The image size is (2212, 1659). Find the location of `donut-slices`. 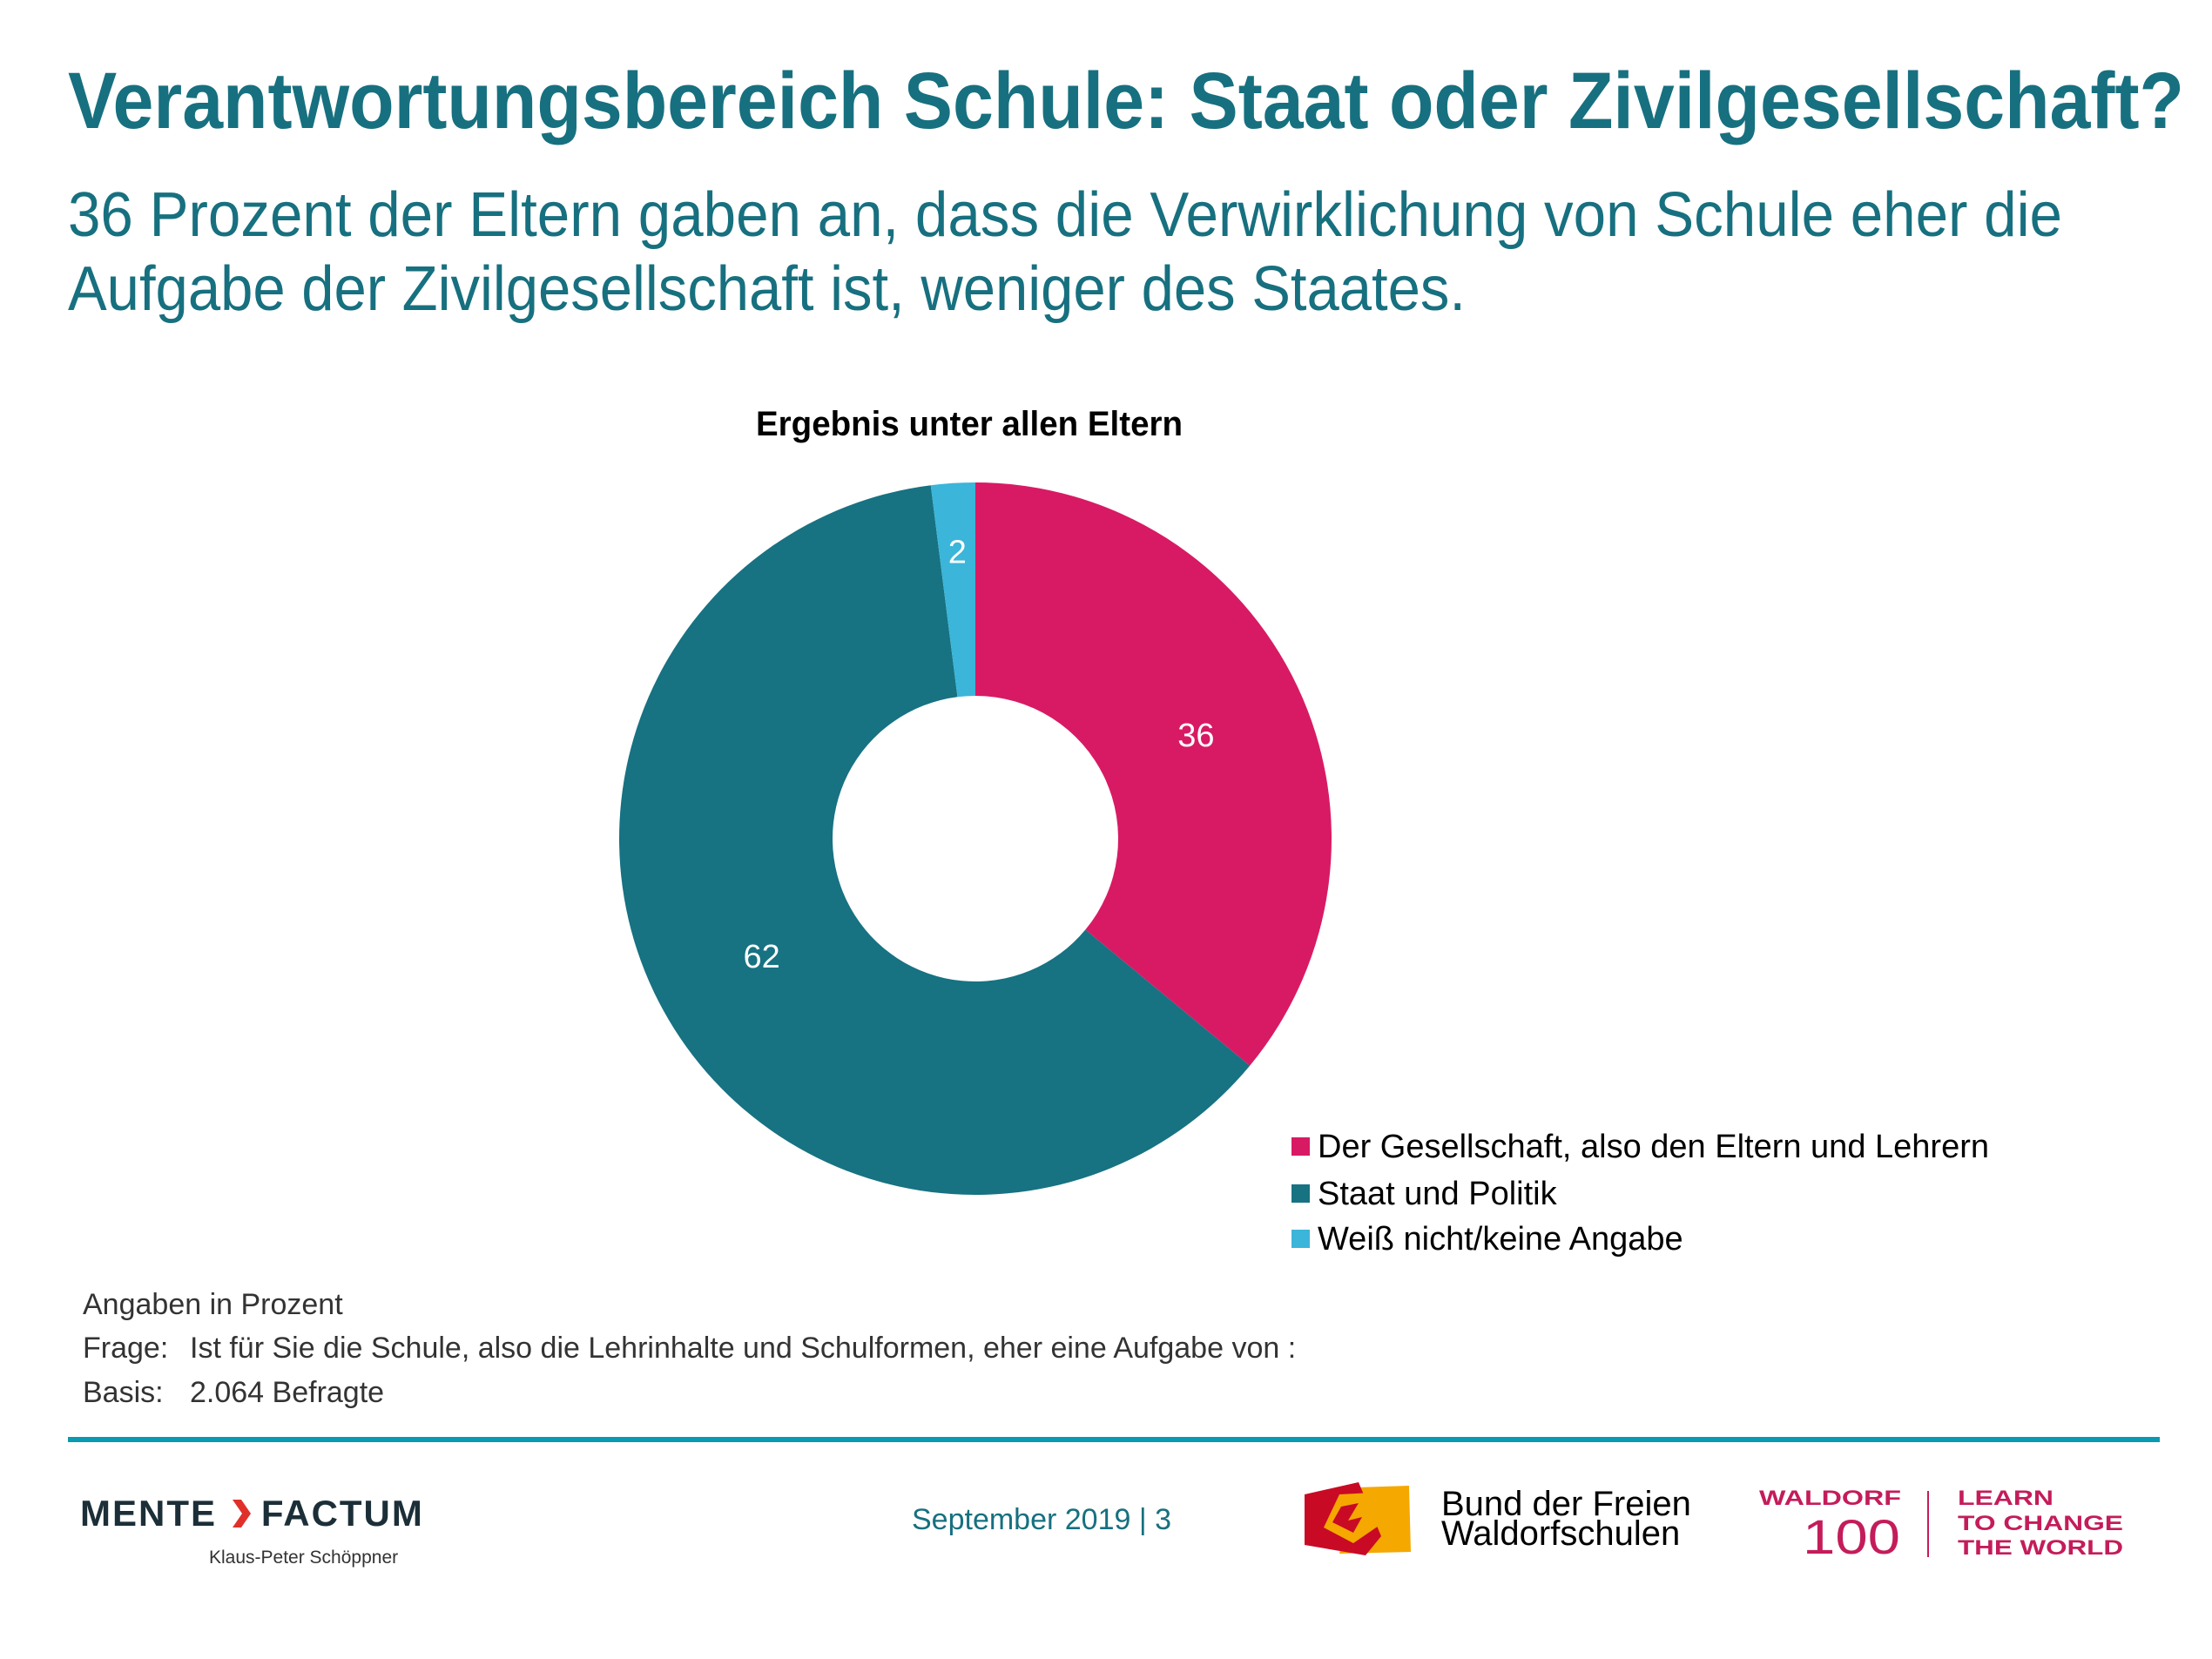

donut-slices is located at coordinates (975, 839).